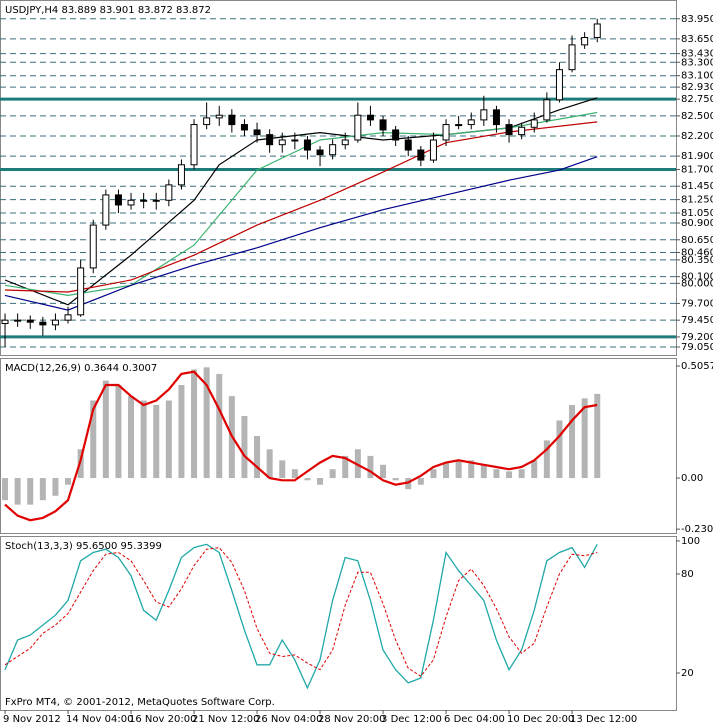 This screenshot has height=727, width=713. What do you see at coordinates (697, 54) in the screenshot?
I see `y-tick-label: 83.430` at bounding box center [697, 54].